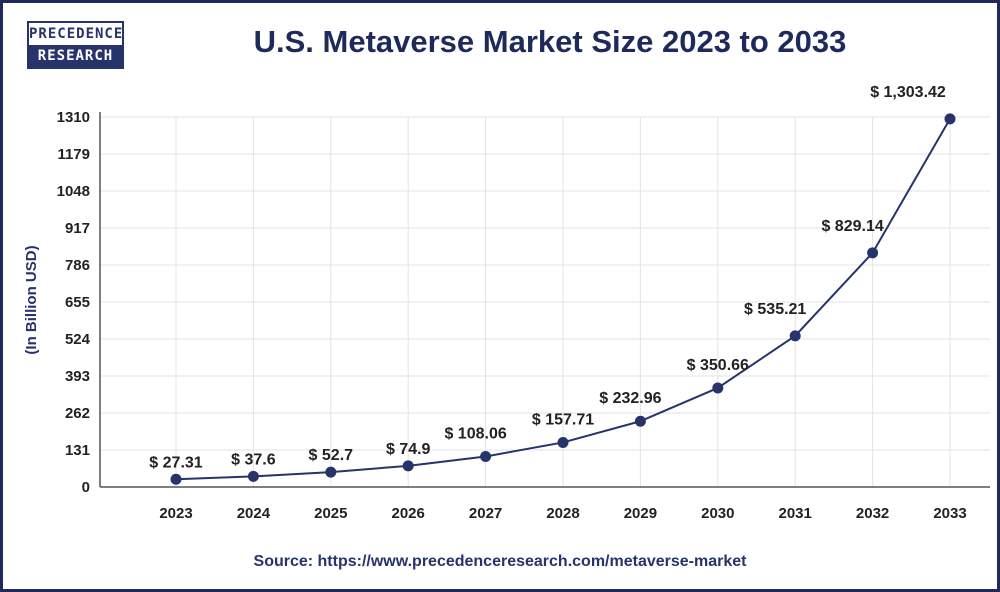 The image size is (1000, 592). I want to click on data-label: $ 52.7, so click(331, 455).